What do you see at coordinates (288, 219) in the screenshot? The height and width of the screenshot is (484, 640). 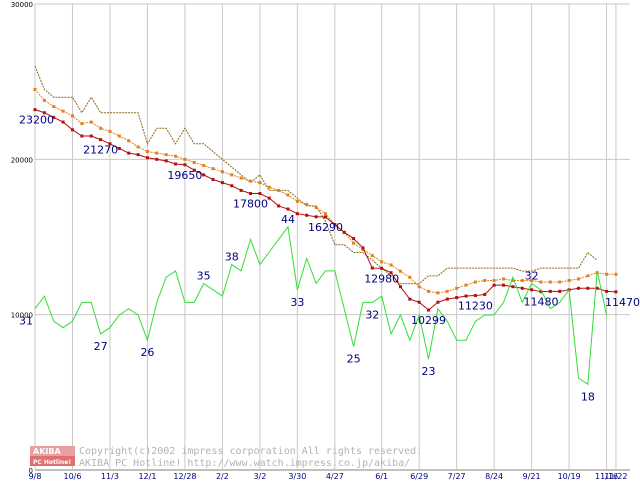 I see `data-label: 44` at bounding box center [288, 219].